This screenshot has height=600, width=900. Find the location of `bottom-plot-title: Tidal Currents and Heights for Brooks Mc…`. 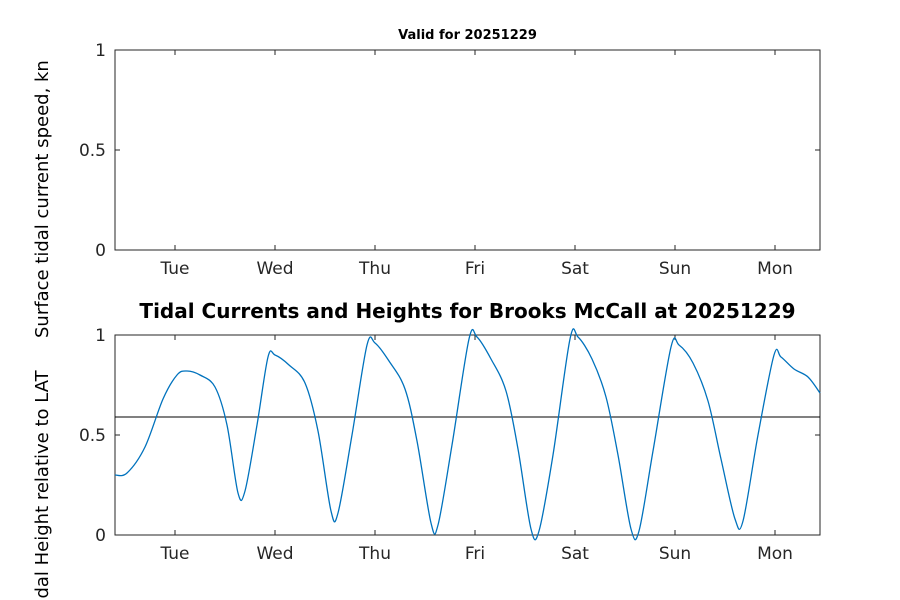

bottom-plot-title: Tidal Currents and Heights for Brooks Mc… is located at coordinates (467, 311).